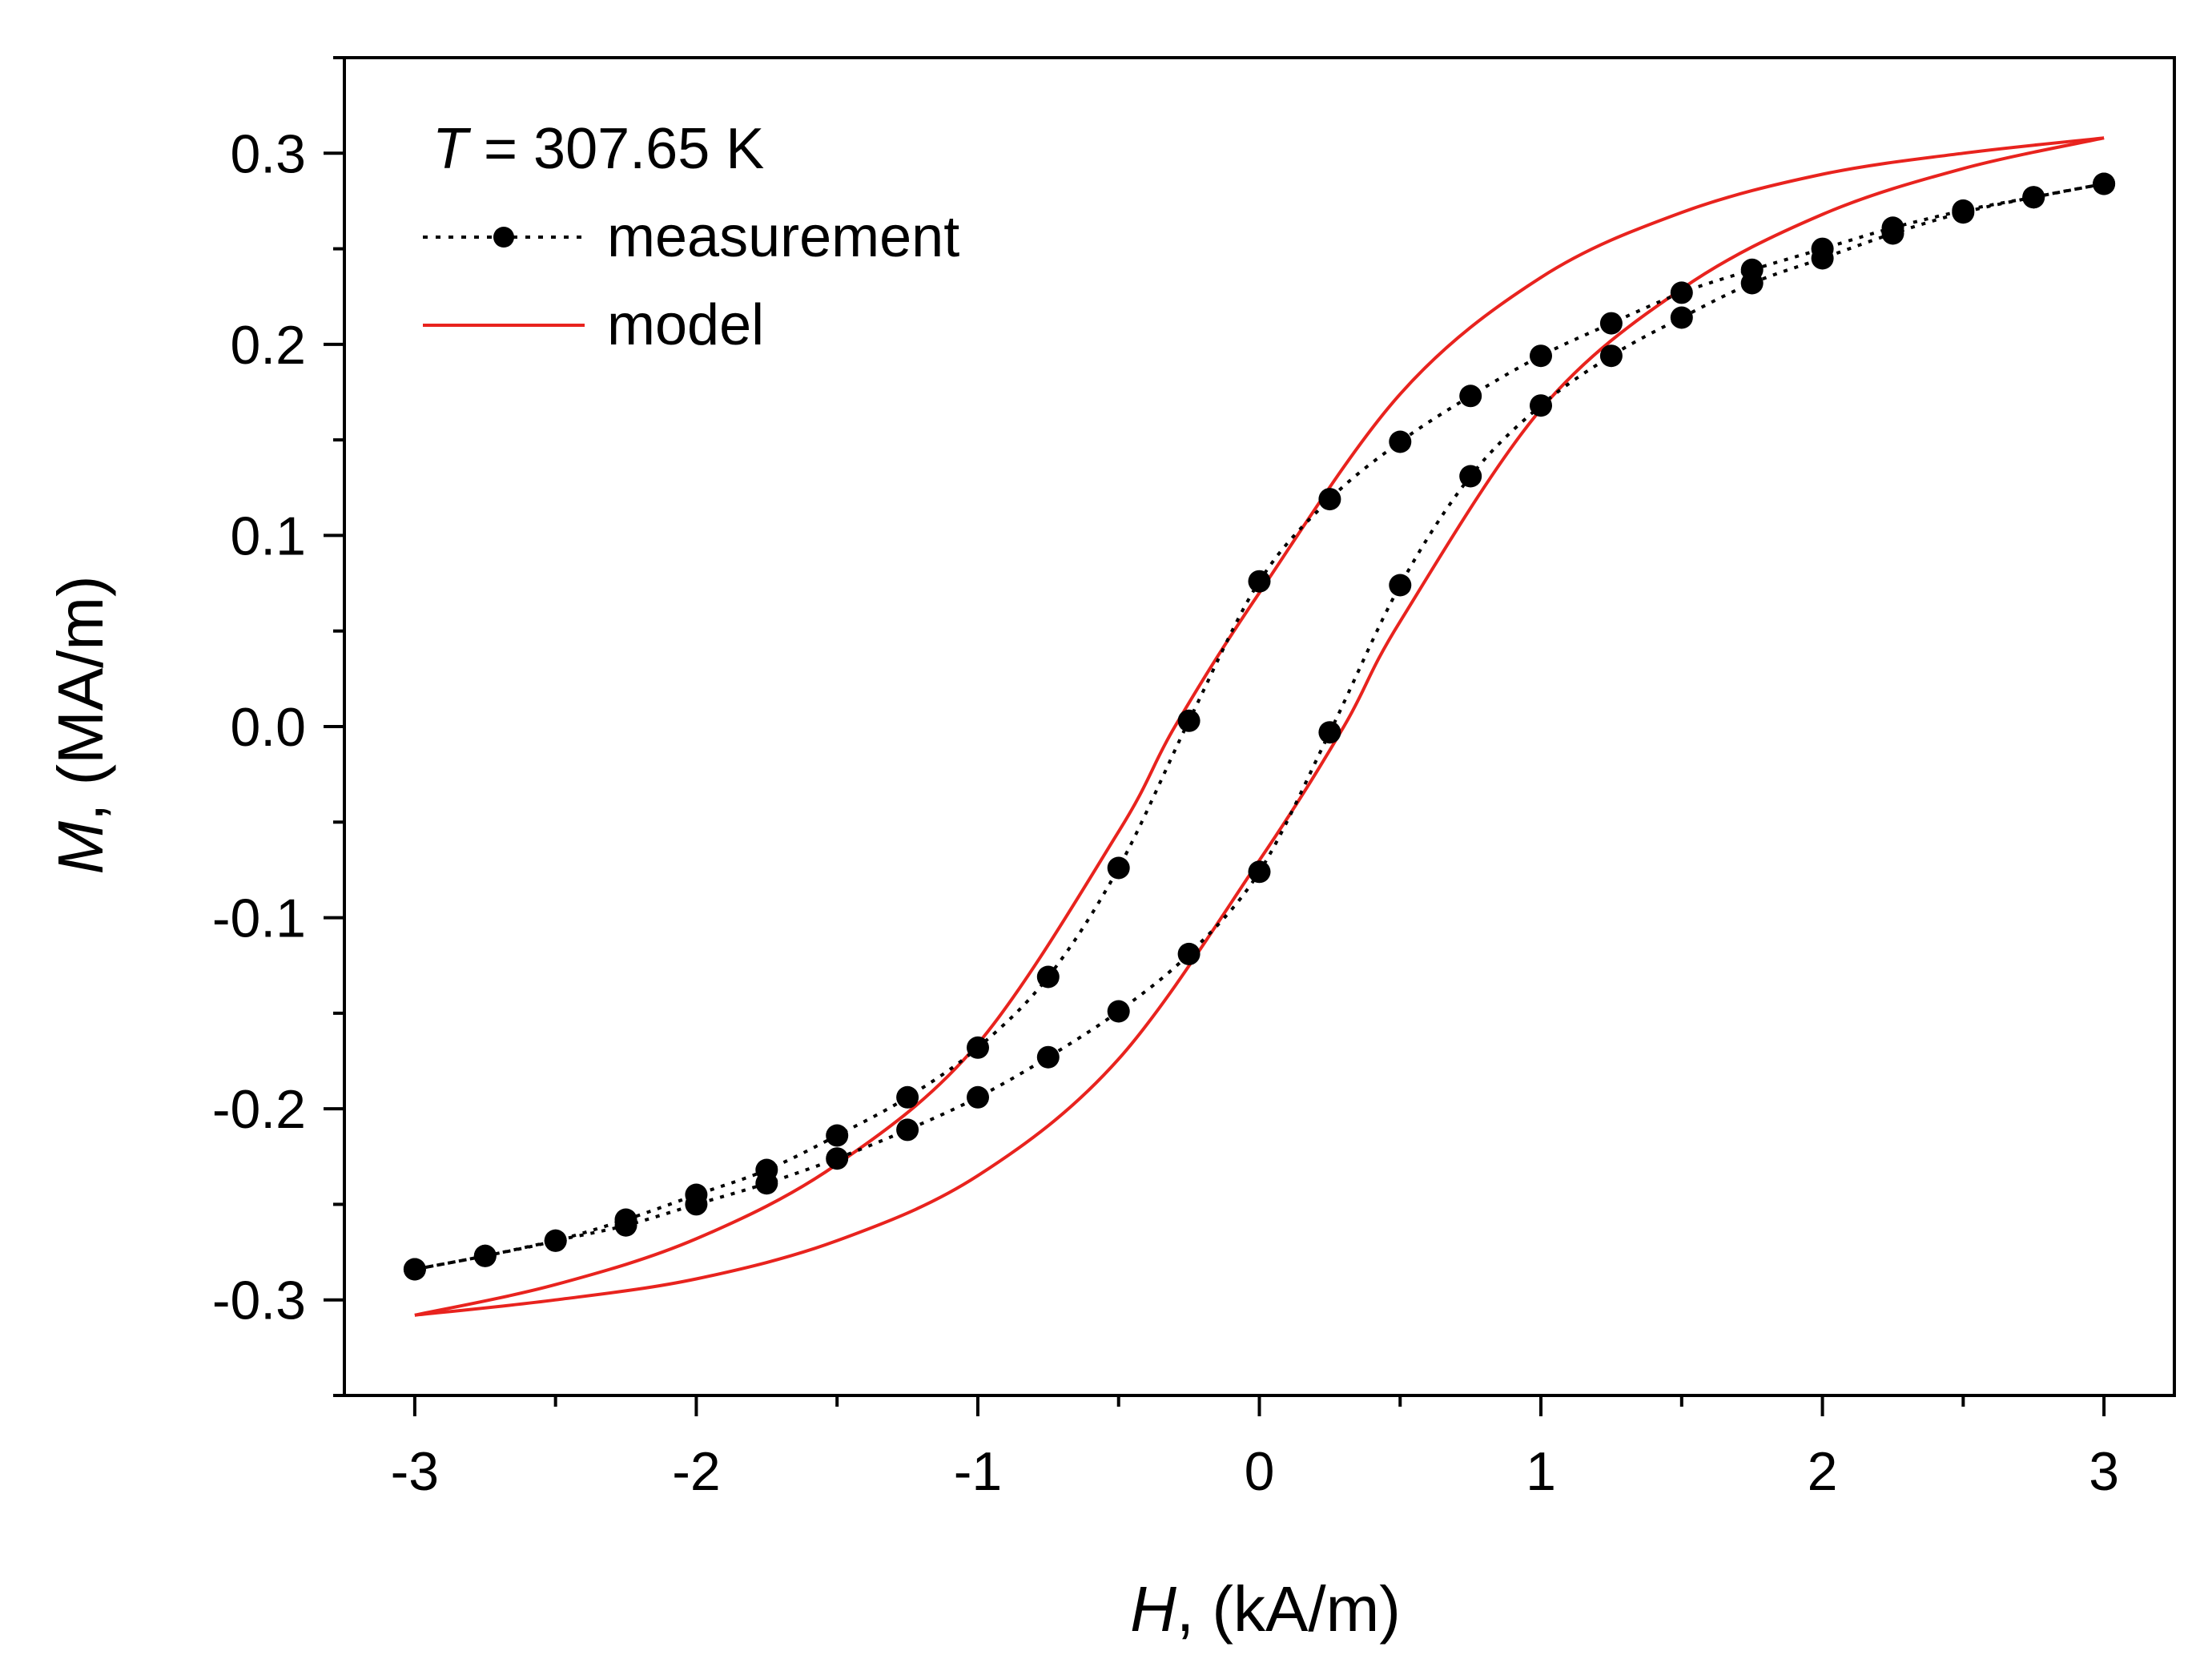  Describe the element at coordinates (696, 1471) in the screenshot. I see `x-tick-label: -2` at that location.